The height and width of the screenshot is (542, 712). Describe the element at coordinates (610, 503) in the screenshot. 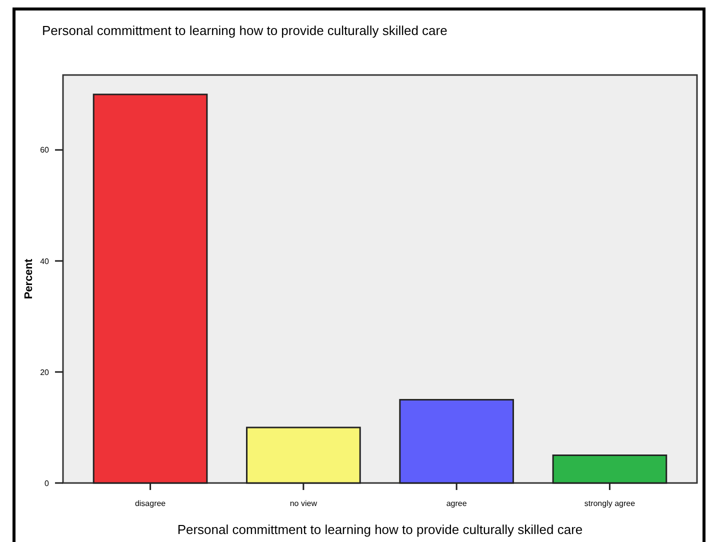

I see `x-tick-label: strongly agree` at that location.